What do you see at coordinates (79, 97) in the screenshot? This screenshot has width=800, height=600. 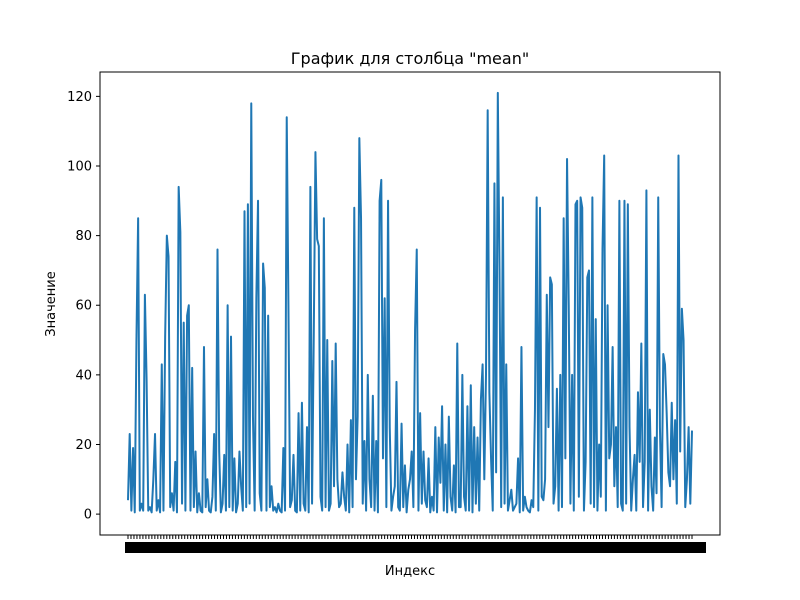 I see `y-tick-label: 120` at bounding box center [79, 97].